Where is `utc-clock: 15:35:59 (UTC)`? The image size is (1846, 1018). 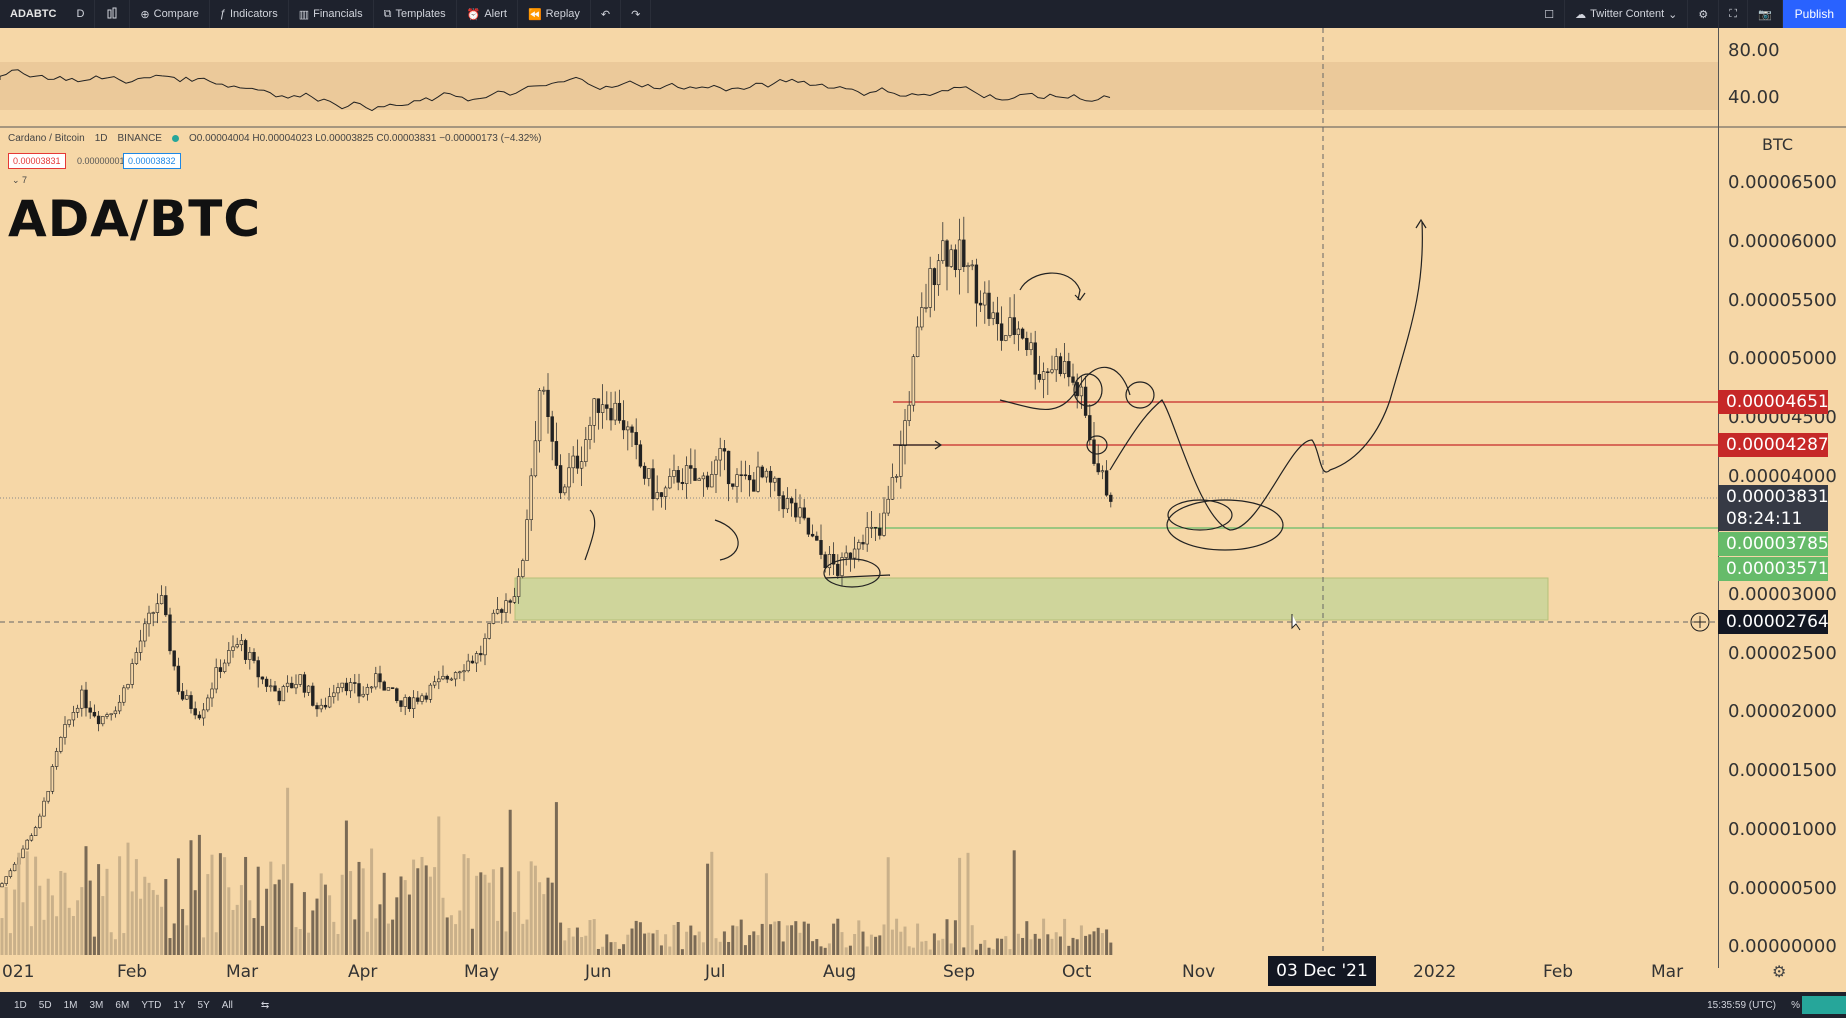 utc-clock: 15:35:59 (UTC) is located at coordinates (1741, 1005).